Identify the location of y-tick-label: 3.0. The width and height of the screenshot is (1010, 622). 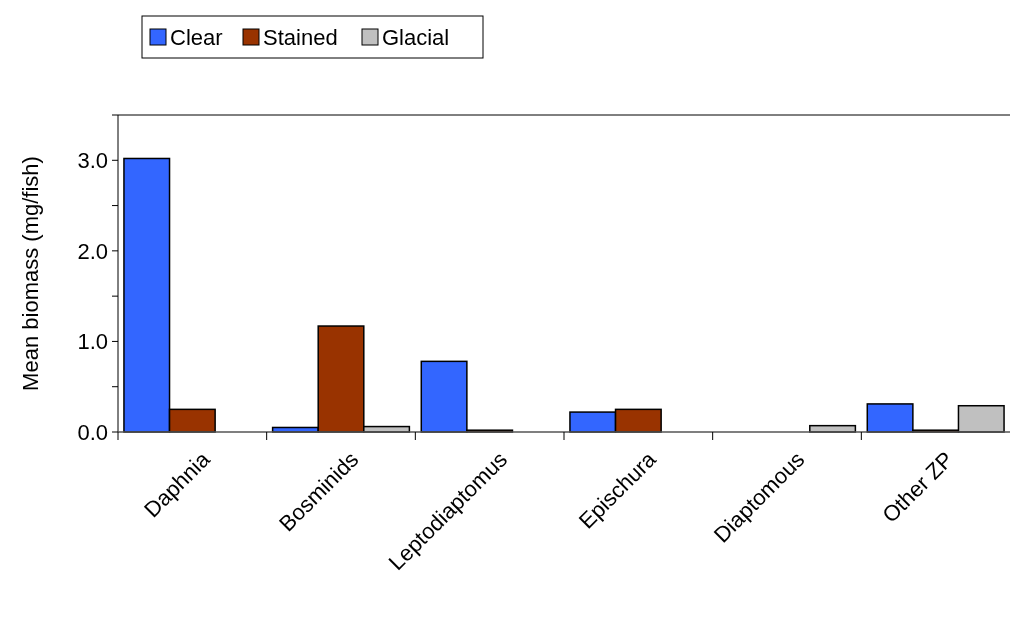
(92, 160).